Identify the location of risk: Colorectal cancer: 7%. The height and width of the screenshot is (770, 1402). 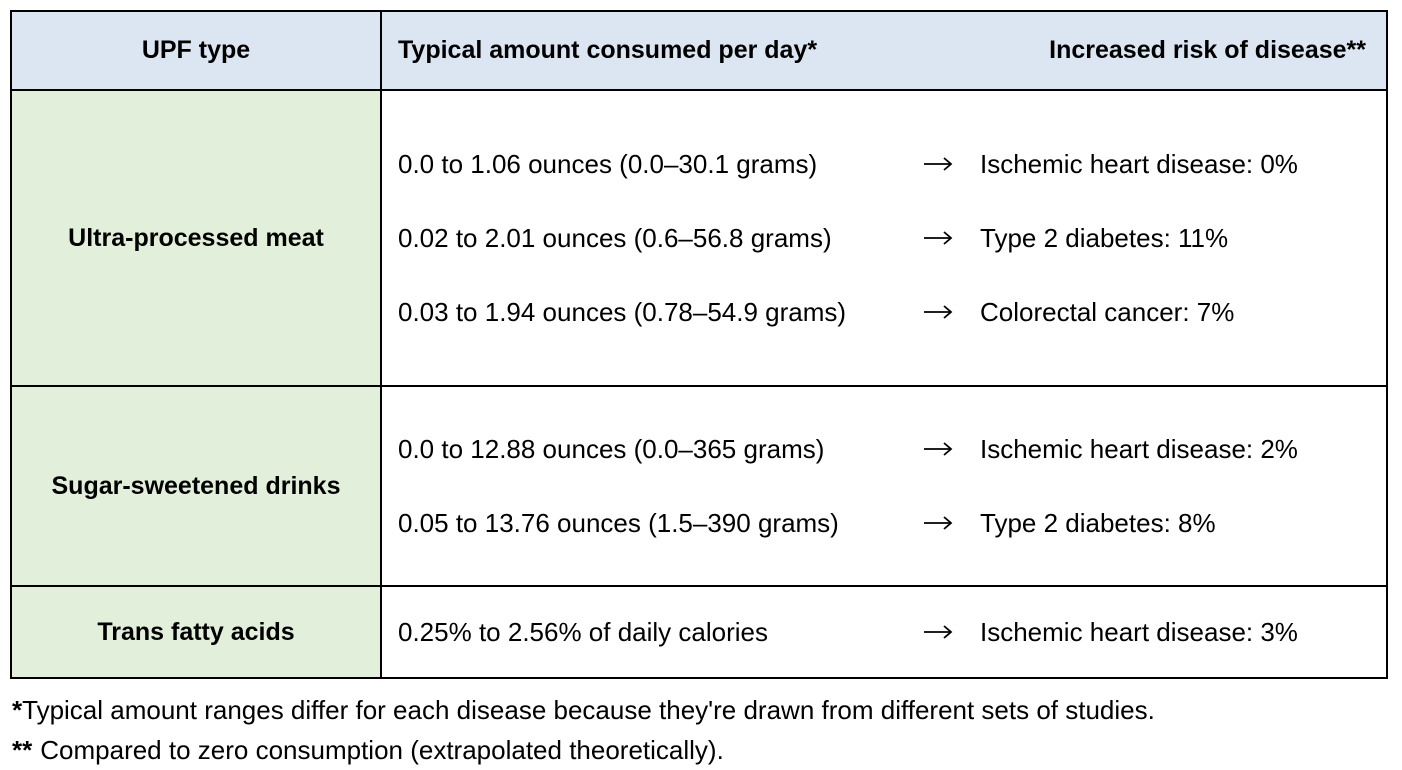
(1107, 312).